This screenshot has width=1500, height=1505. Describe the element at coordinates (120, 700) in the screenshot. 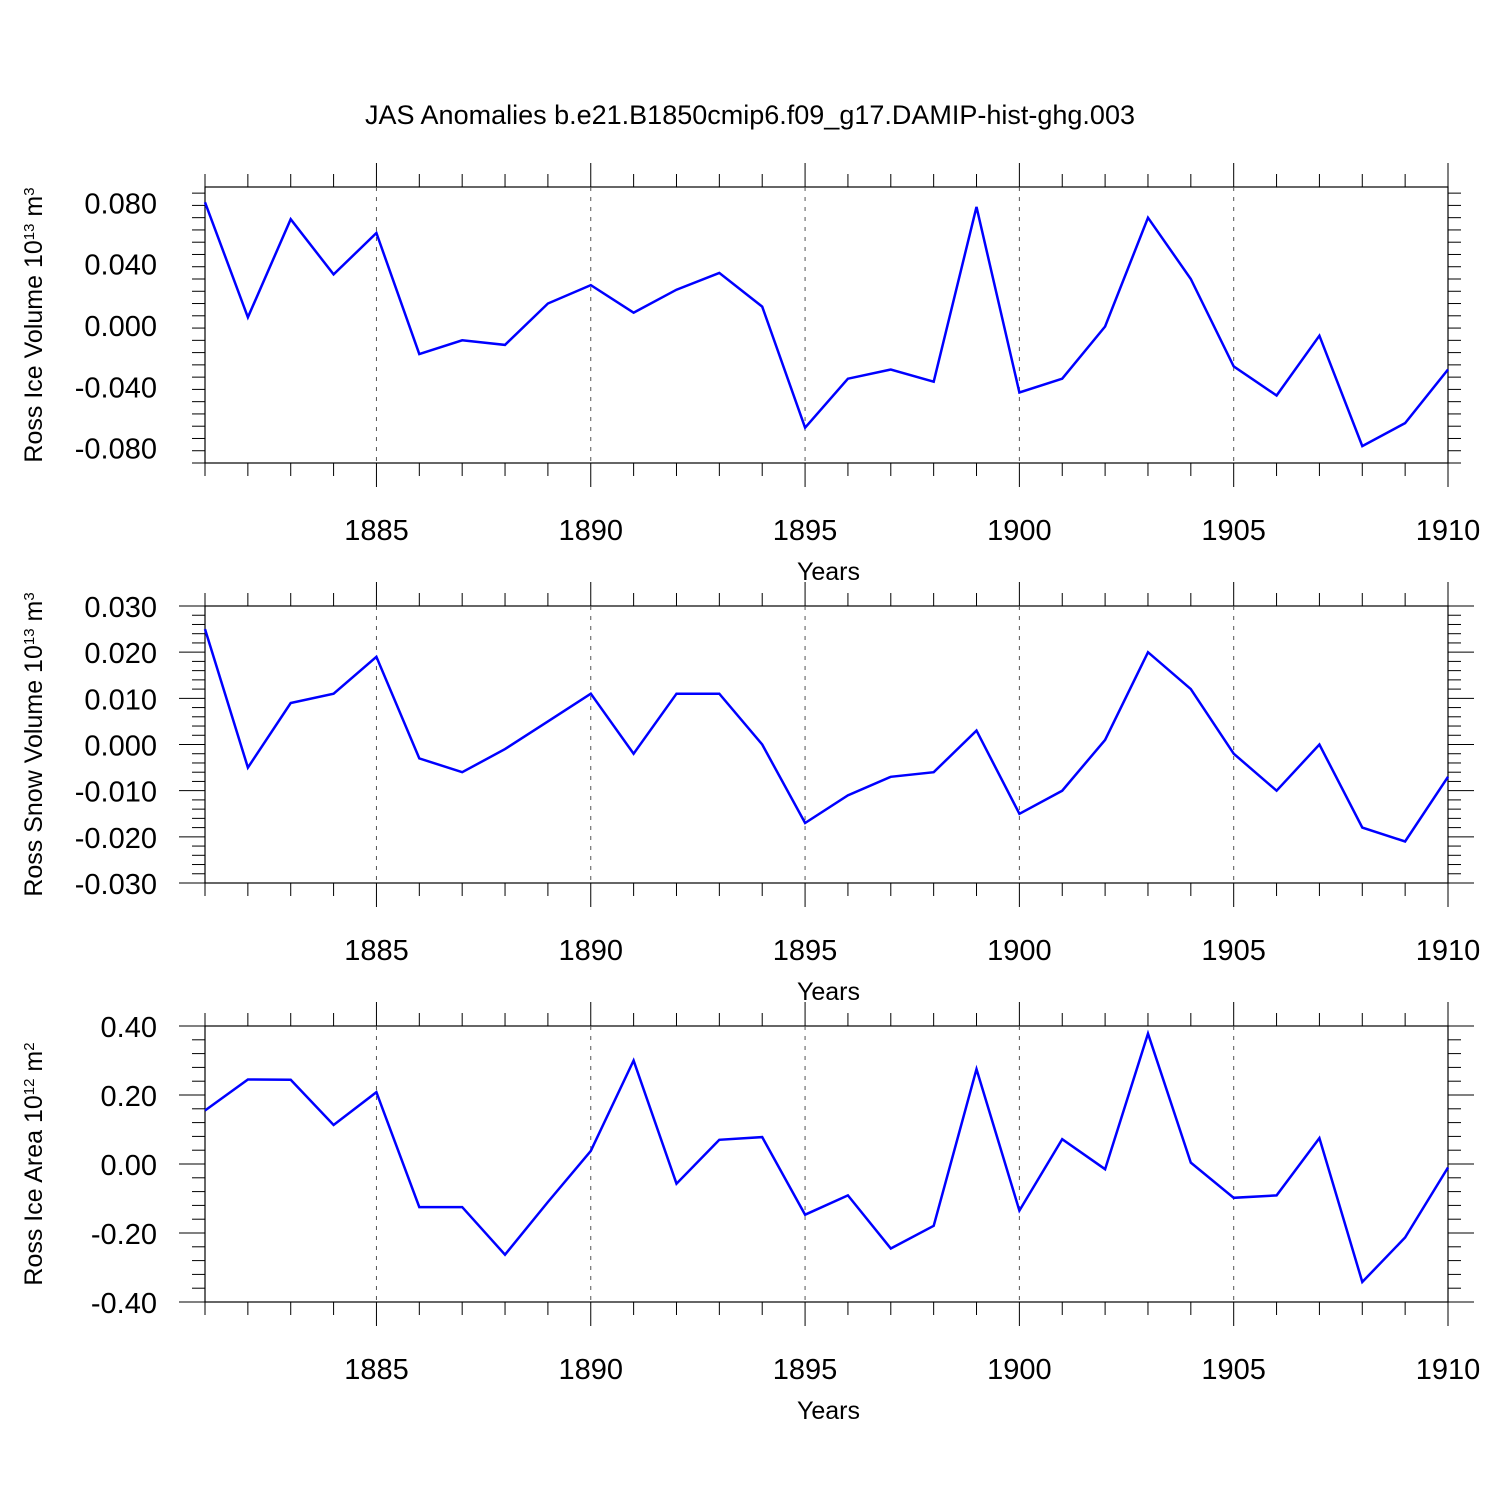

I see `panel-2-ytick-label-4: 0.010` at that location.